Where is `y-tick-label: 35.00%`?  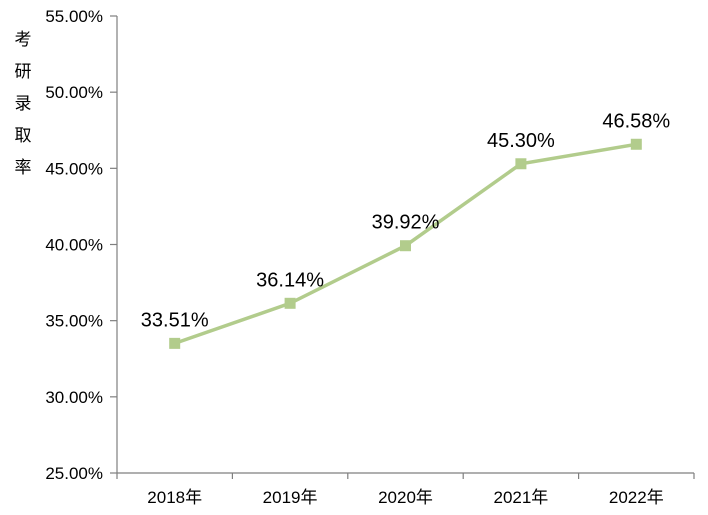 y-tick-label: 35.00% is located at coordinates (74, 321).